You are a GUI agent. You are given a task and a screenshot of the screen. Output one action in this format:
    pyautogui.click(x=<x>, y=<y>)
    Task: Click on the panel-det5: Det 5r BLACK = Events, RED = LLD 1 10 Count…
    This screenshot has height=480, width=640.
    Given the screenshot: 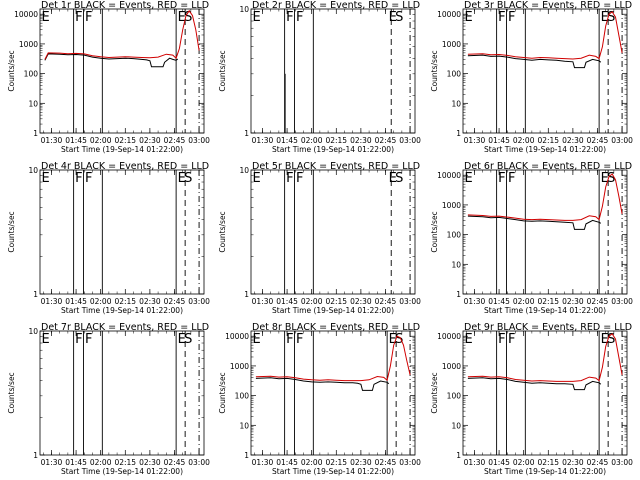 What is the action you would take?
    pyautogui.click(x=319, y=238)
    